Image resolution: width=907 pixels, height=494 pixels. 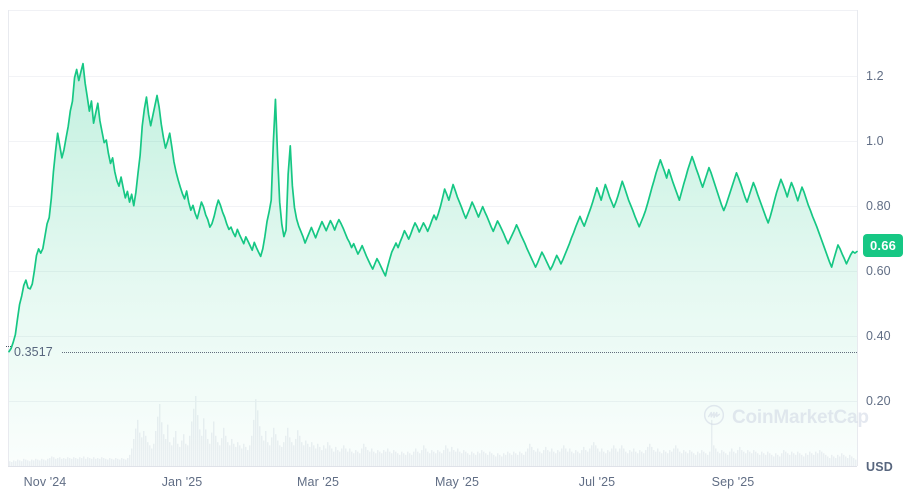 I want to click on y-axis-tick-label: 0.80, so click(x=878, y=206).